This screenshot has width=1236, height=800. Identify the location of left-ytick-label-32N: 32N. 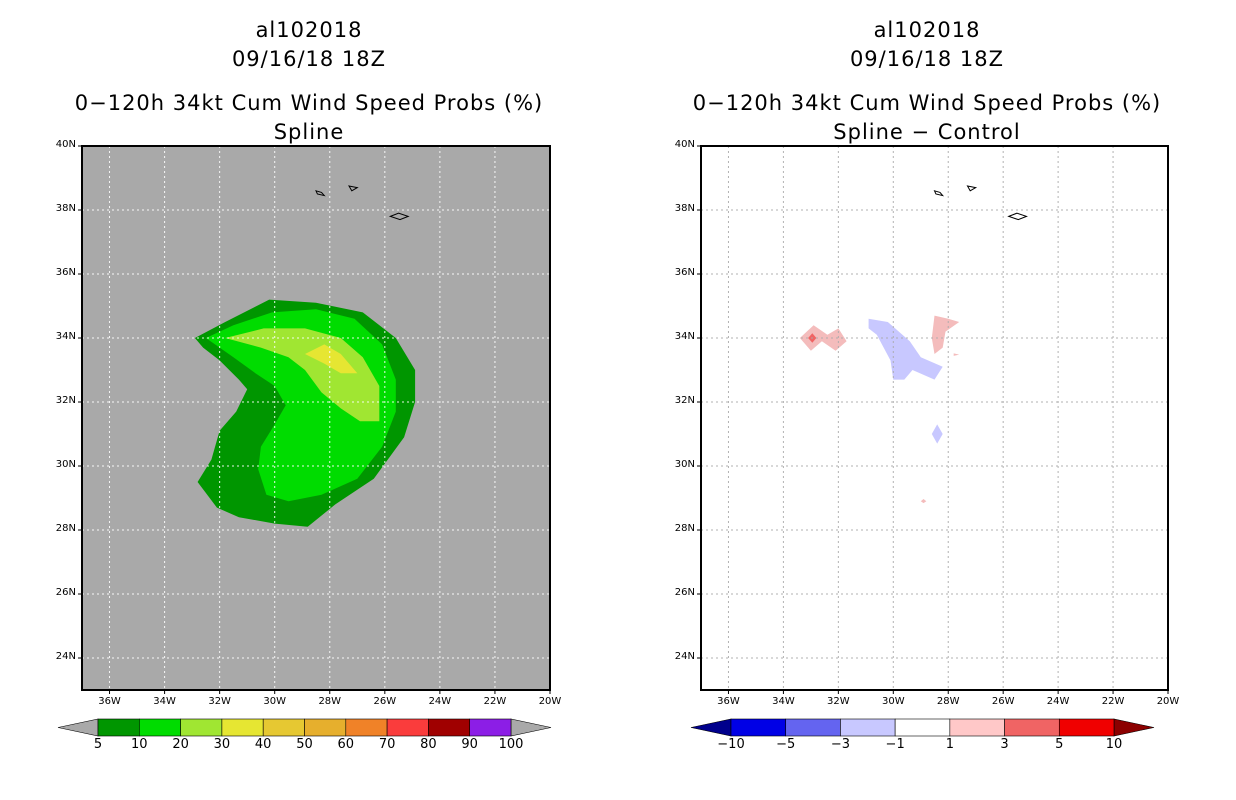
(65, 400).